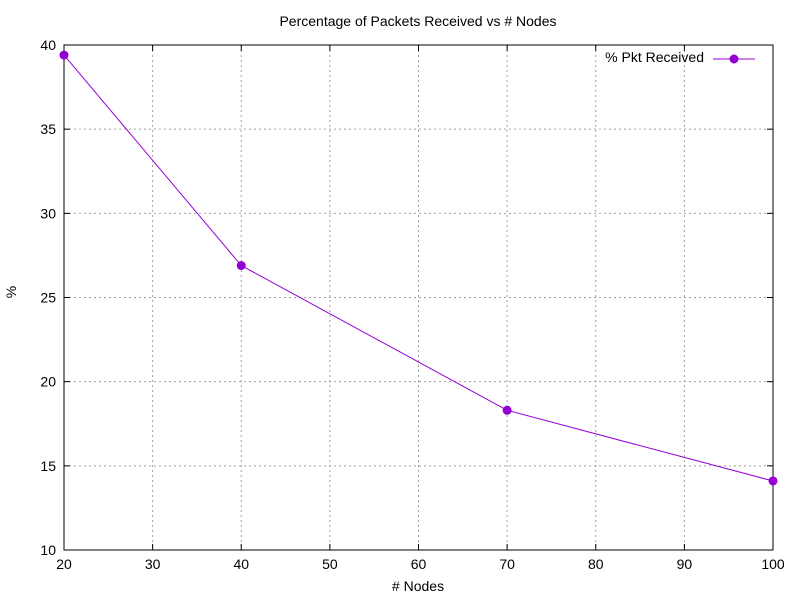 The image size is (800, 600). What do you see at coordinates (48, 466) in the screenshot?
I see `y-tick-label: 15` at bounding box center [48, 466].